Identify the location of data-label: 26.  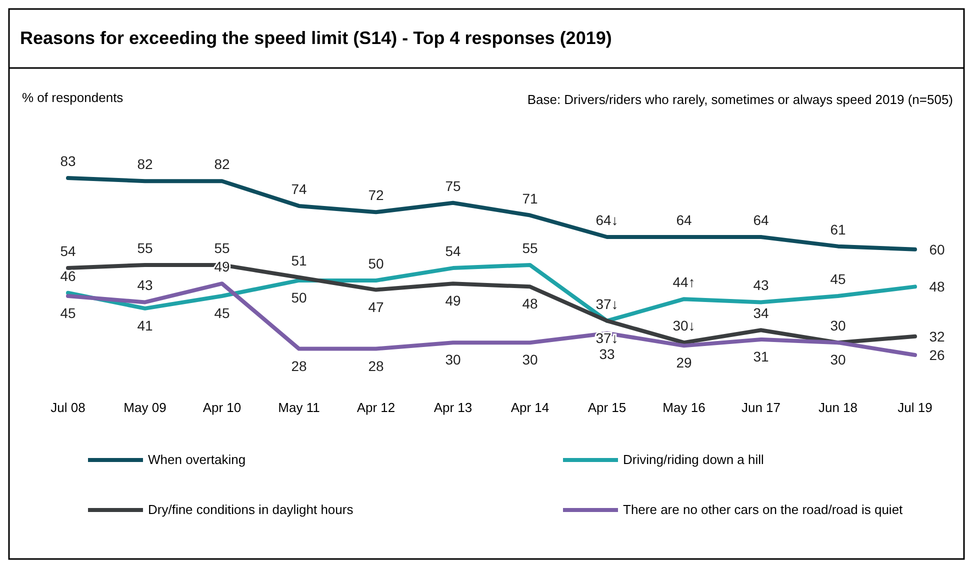
(937, 355).